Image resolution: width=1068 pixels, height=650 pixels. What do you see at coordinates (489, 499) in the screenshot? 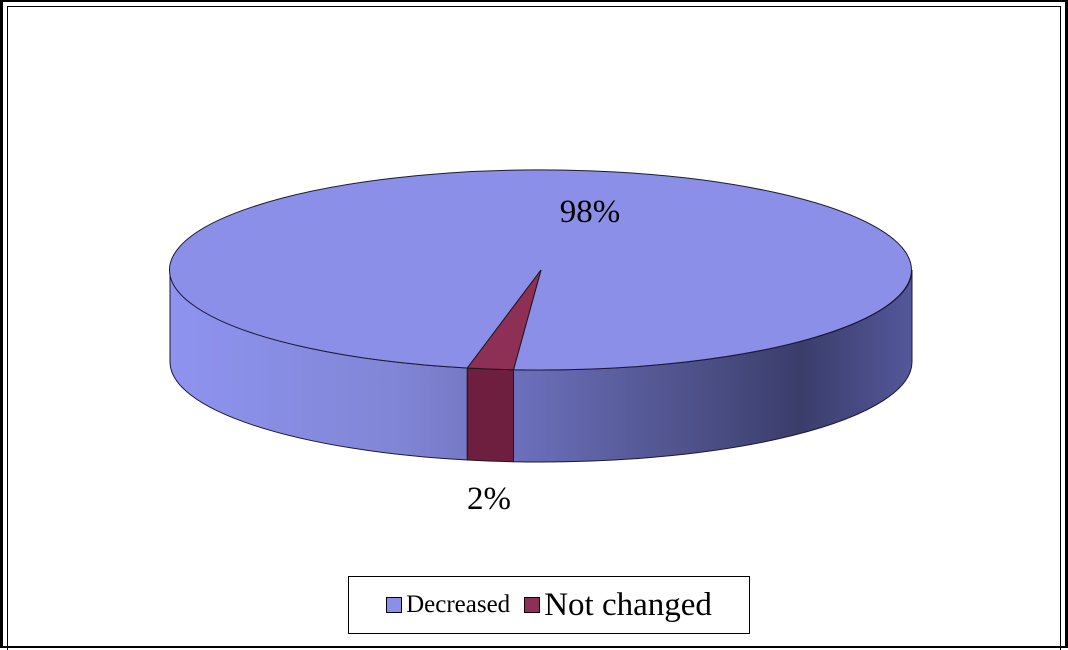
I see `data-label-not-changed: 2%` at bounding box center [489, 499].